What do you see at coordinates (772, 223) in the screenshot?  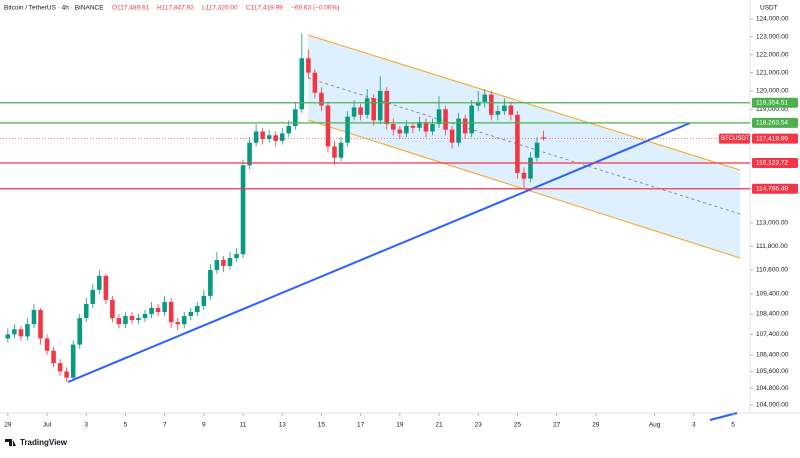 I see `y-tick-label: 113,000.00` at bounding box center [772, 223].